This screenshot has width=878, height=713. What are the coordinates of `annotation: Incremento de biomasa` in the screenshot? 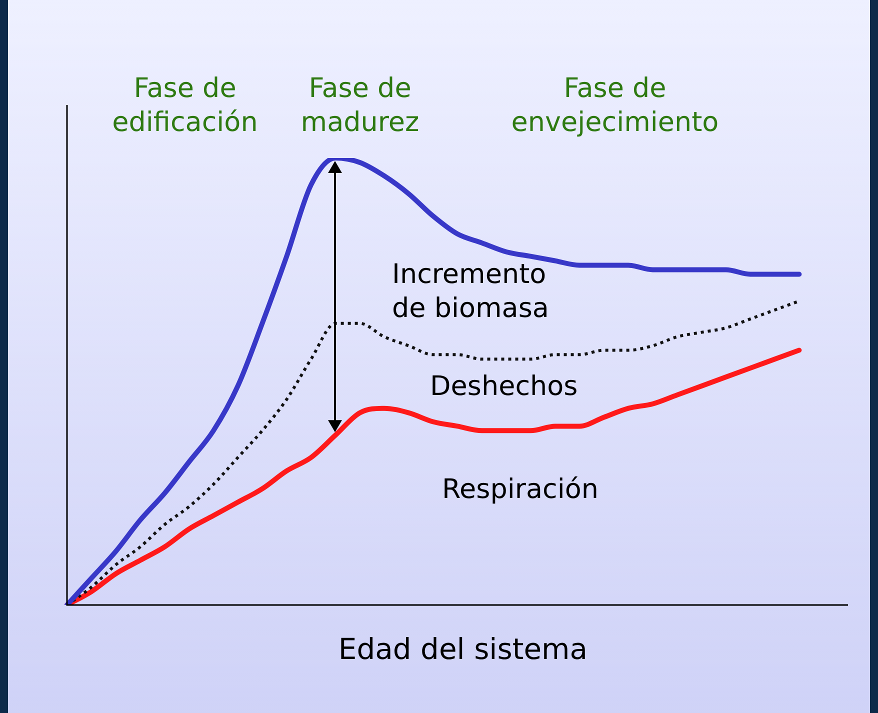 It's located at (470, 292).